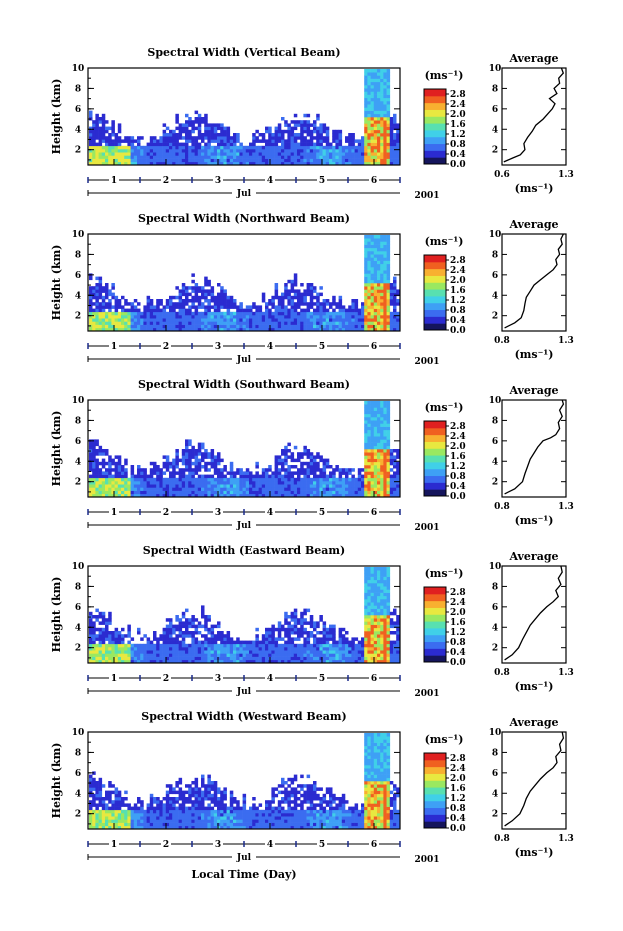 This screenshot has width=623, height=931. I want to click on heatmap-cells, so click(244, 283).